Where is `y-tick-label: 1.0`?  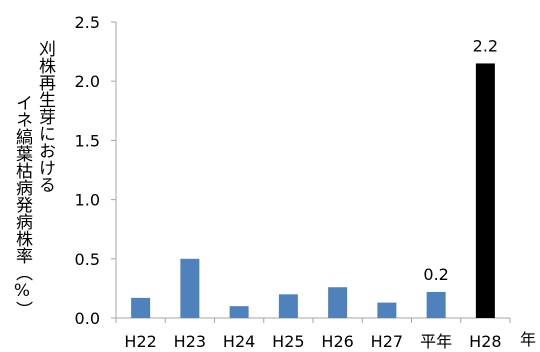
y-tick-label: 1.0 is located at coordinates (87, 200).